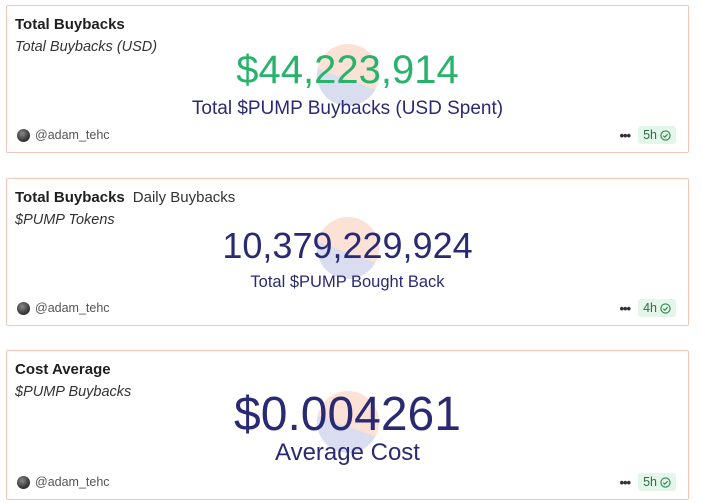  I want to click on card-footer-actions: ••• 4h, so click(647, 308).